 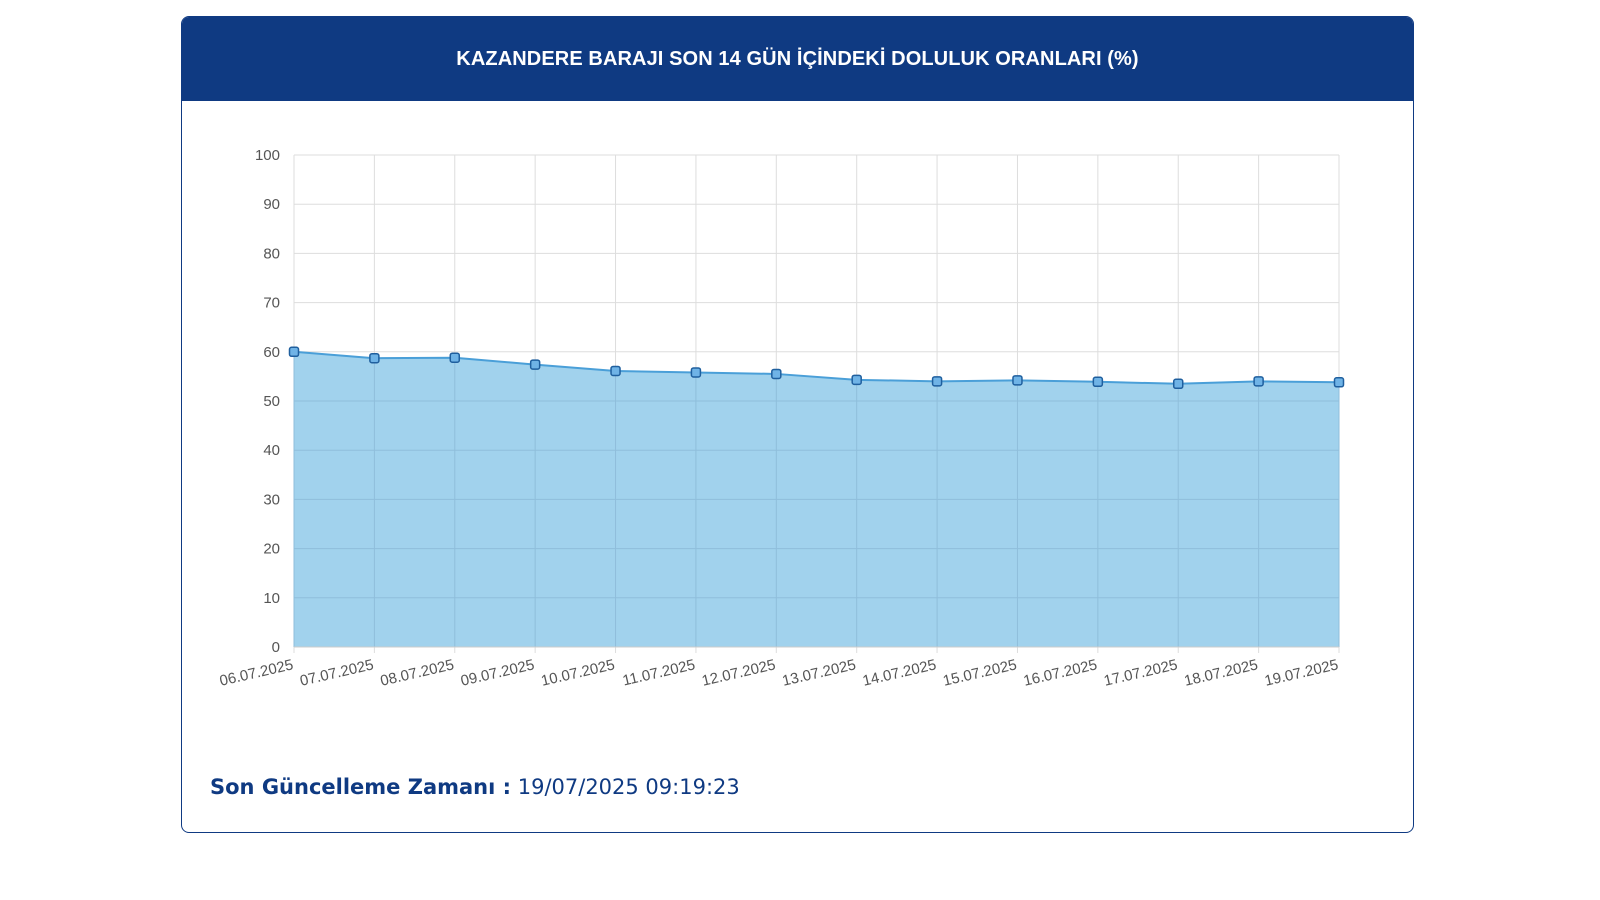 I want to click on x-tick-label: 19.07.2025, so click(x=1301, y=672).